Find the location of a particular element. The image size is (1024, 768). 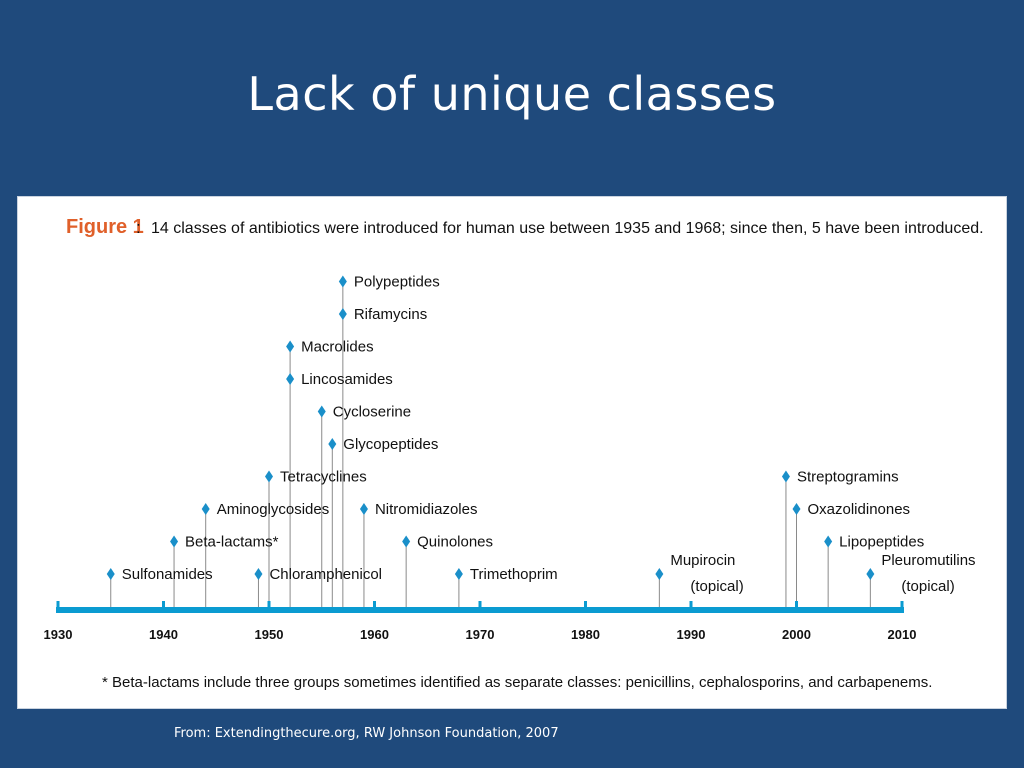

event-label: Beta-lactams* is located at coordinates (232, 542).